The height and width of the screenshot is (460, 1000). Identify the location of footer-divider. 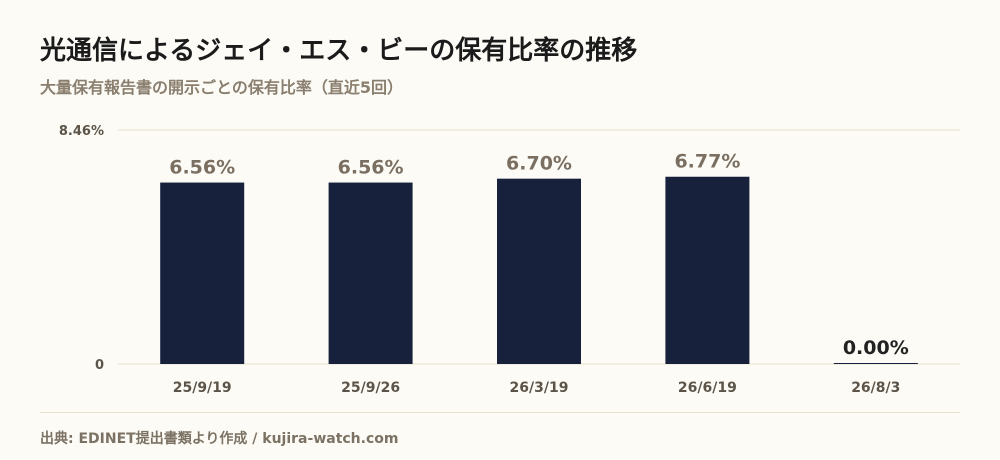
(500, 412).